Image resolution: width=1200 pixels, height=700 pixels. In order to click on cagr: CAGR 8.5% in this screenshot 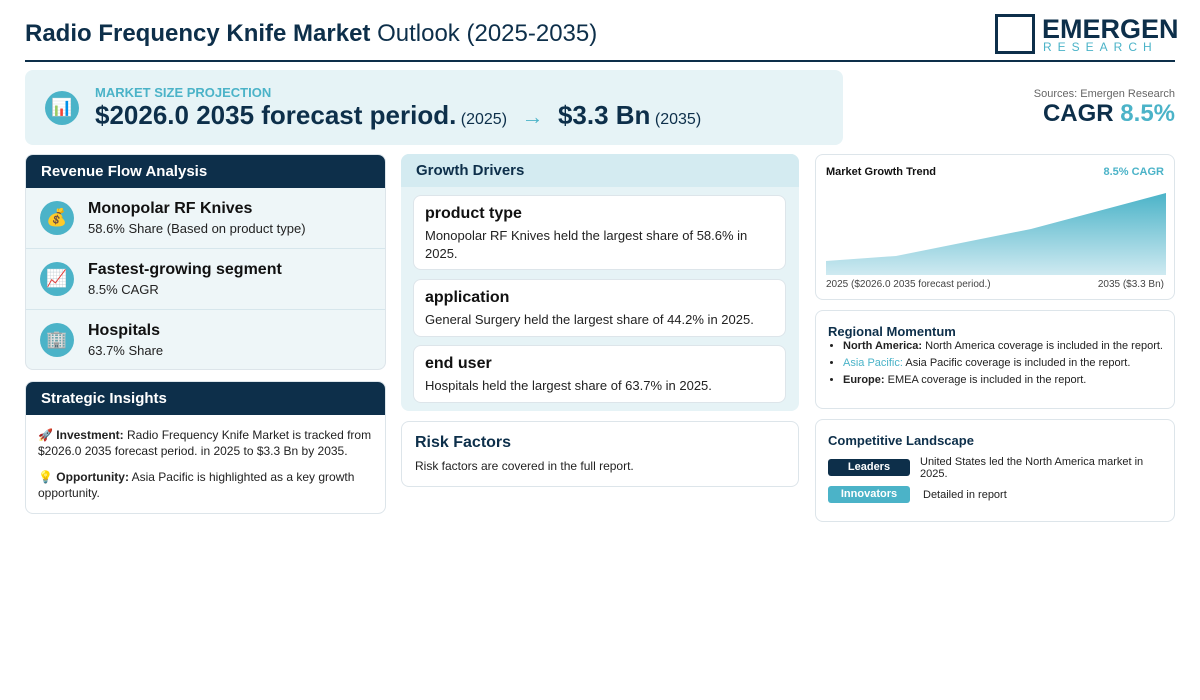, I will do `click(1109, 114)`.